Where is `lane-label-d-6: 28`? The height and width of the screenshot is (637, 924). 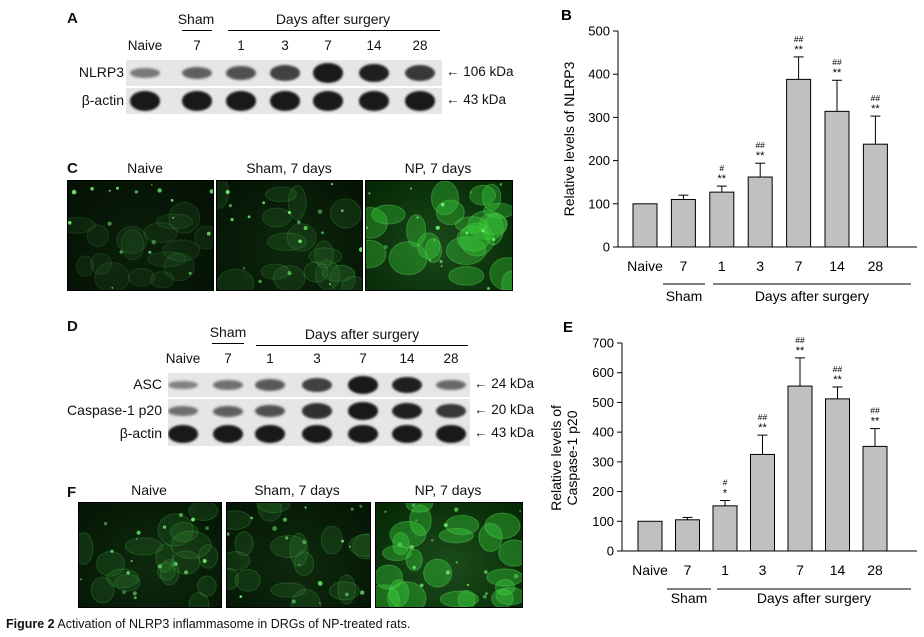
lane-label-d-6: 28 is located at coordinates (451, 358).